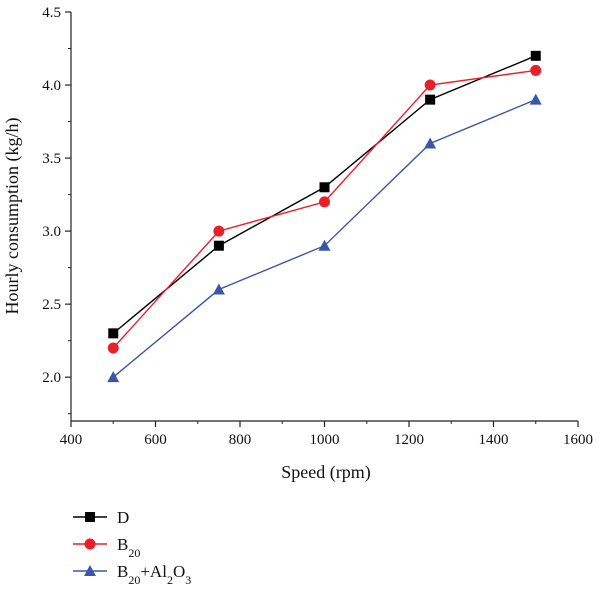 The width and height of the screenshot is (600, 589). What do you see at coordinates (494, 440) in the screenshot?
I see `x-tick-label: 1400` at bounding box center [494, 440].